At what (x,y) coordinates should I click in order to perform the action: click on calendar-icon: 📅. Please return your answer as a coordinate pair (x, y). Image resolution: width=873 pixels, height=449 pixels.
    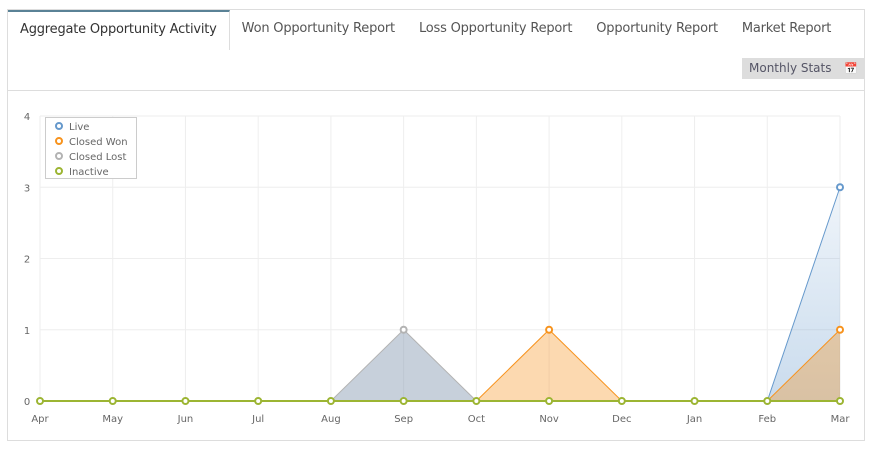
    Looking at the image, I should click on (851, 68).